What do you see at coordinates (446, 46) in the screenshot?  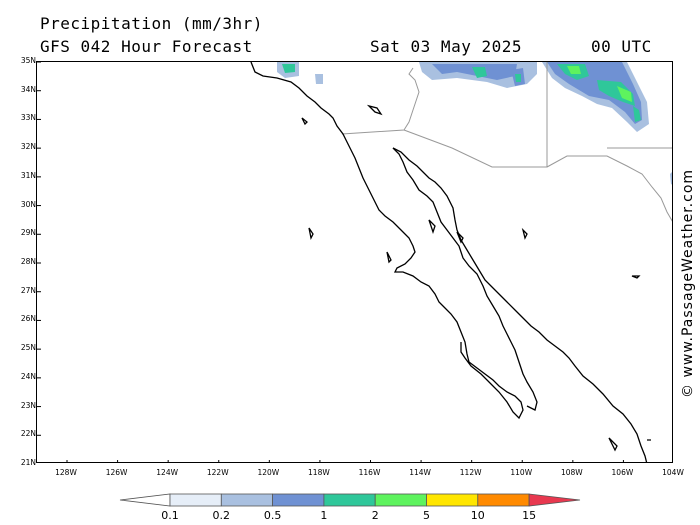 I see `forecast-date: Sat 03 May 2025` at bounding box center [446, 46].